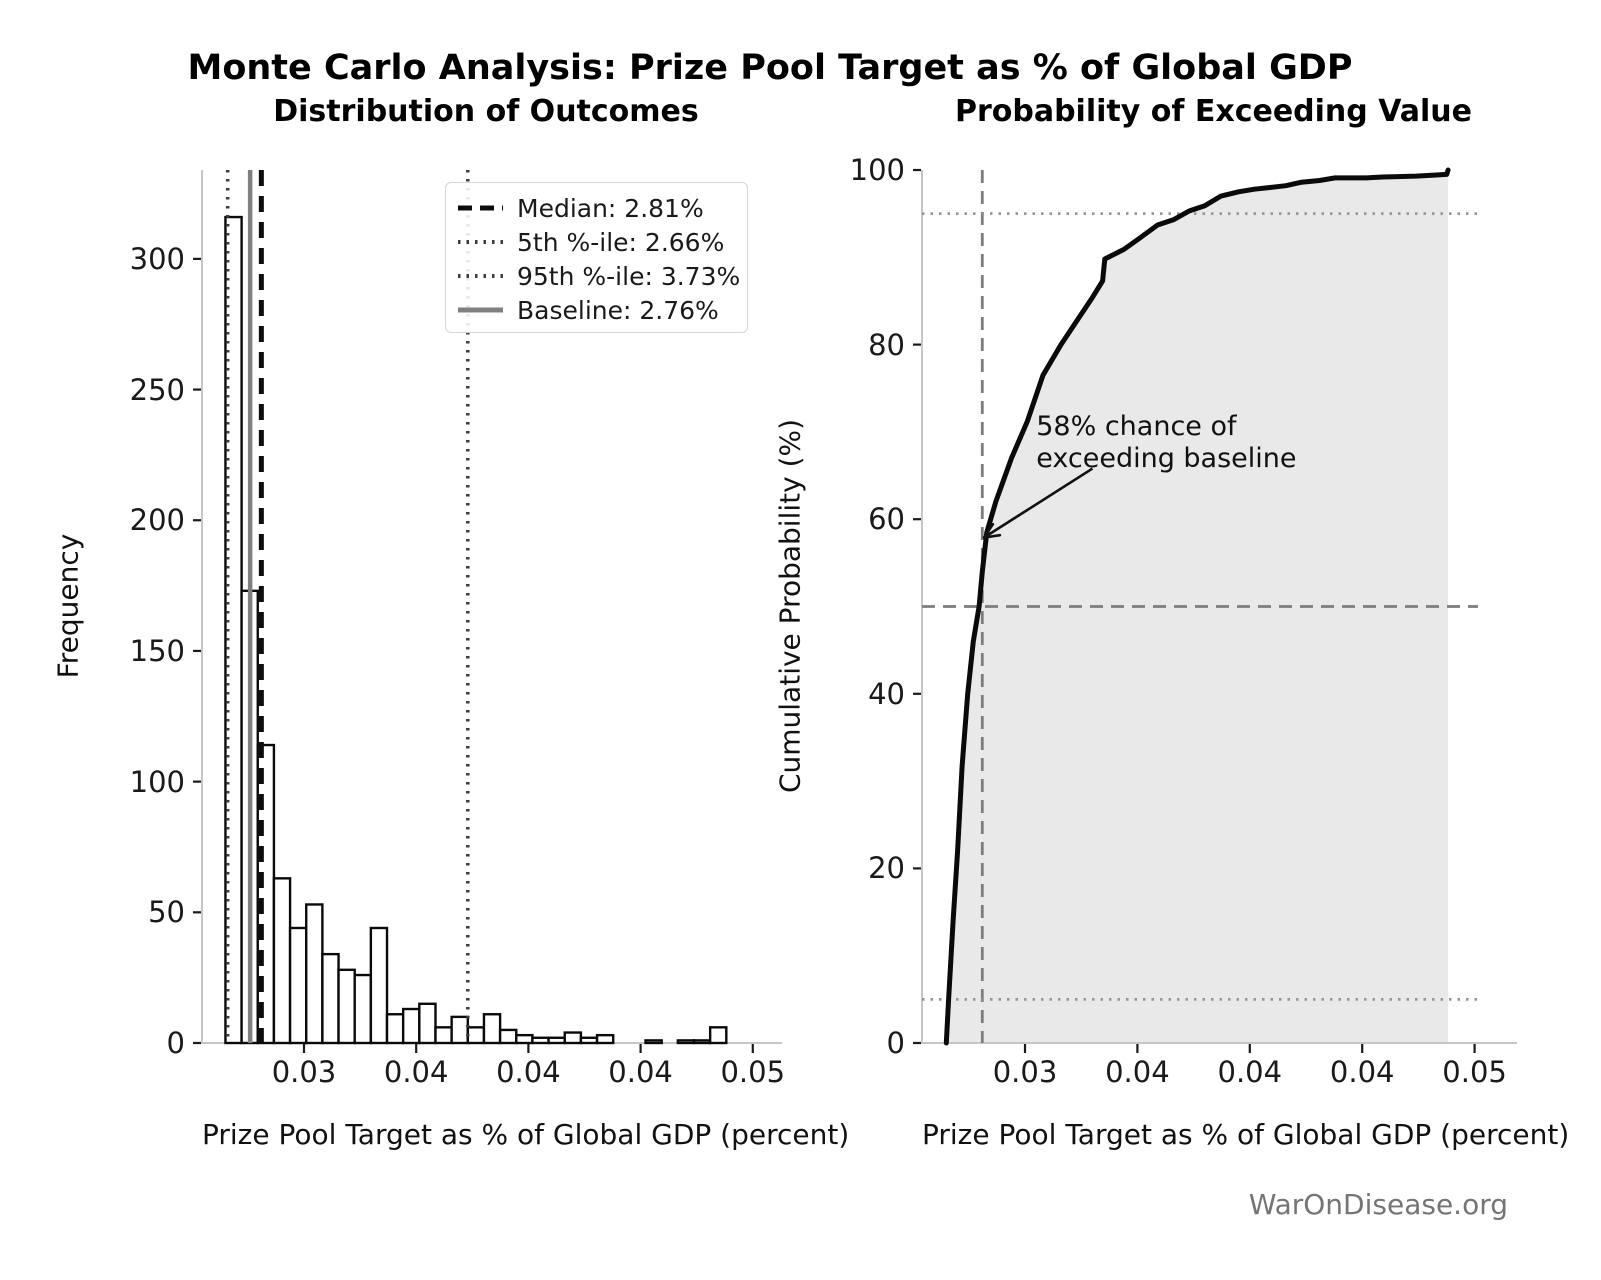 The height and width of the screenshot is (1280, 1601). What do you see at coordinates (486, 111) in the screenshot?
I see `histogram-title: Distribution of Outcomes` at bounding box center [486, 111].